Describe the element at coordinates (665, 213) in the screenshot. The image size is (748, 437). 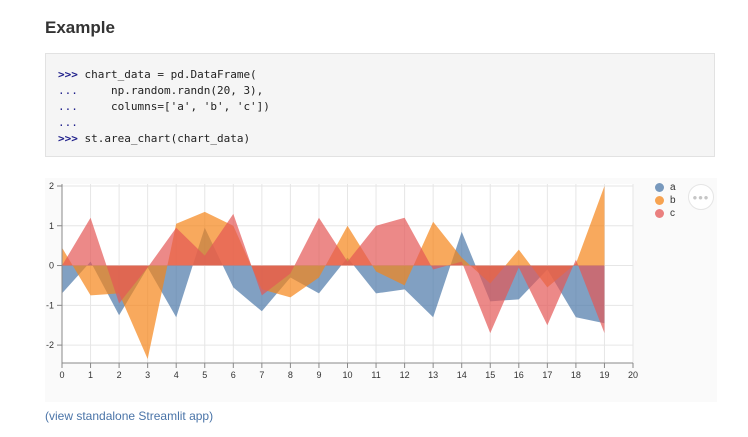
I see `legend-item-c: c` at that location.